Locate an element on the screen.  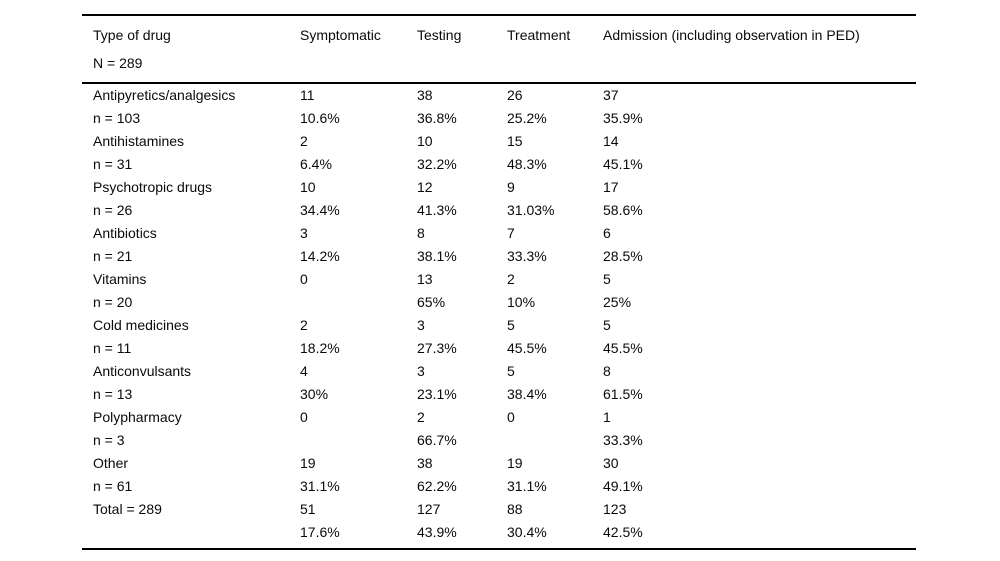
cell-drug-type: Antibiotics is located at coordinates (125, 233).